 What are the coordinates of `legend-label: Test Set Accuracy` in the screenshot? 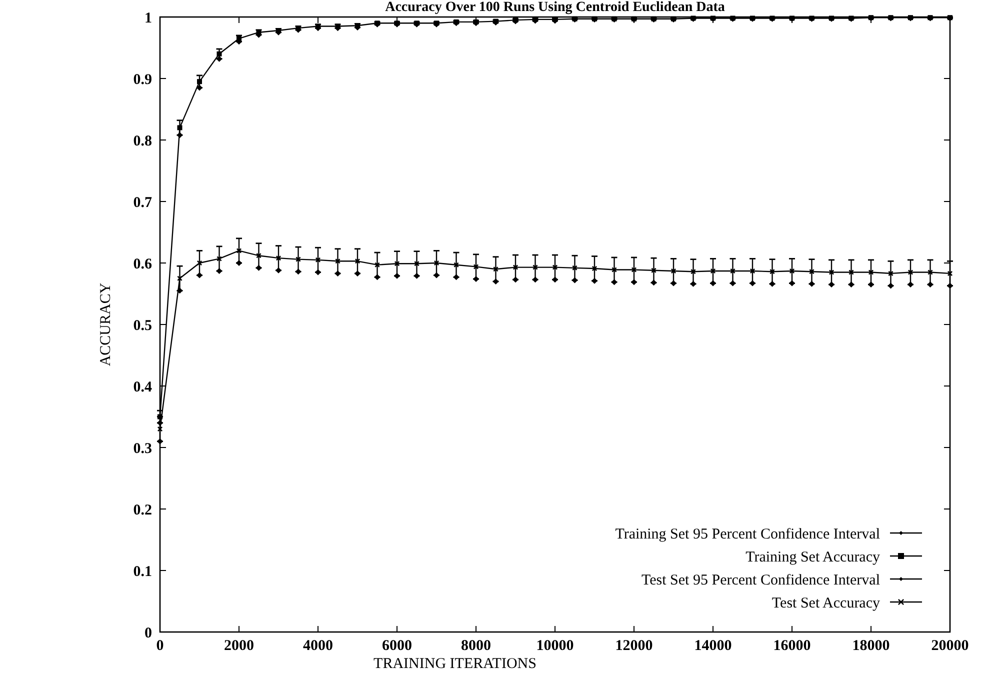 It's located at (826, 603).